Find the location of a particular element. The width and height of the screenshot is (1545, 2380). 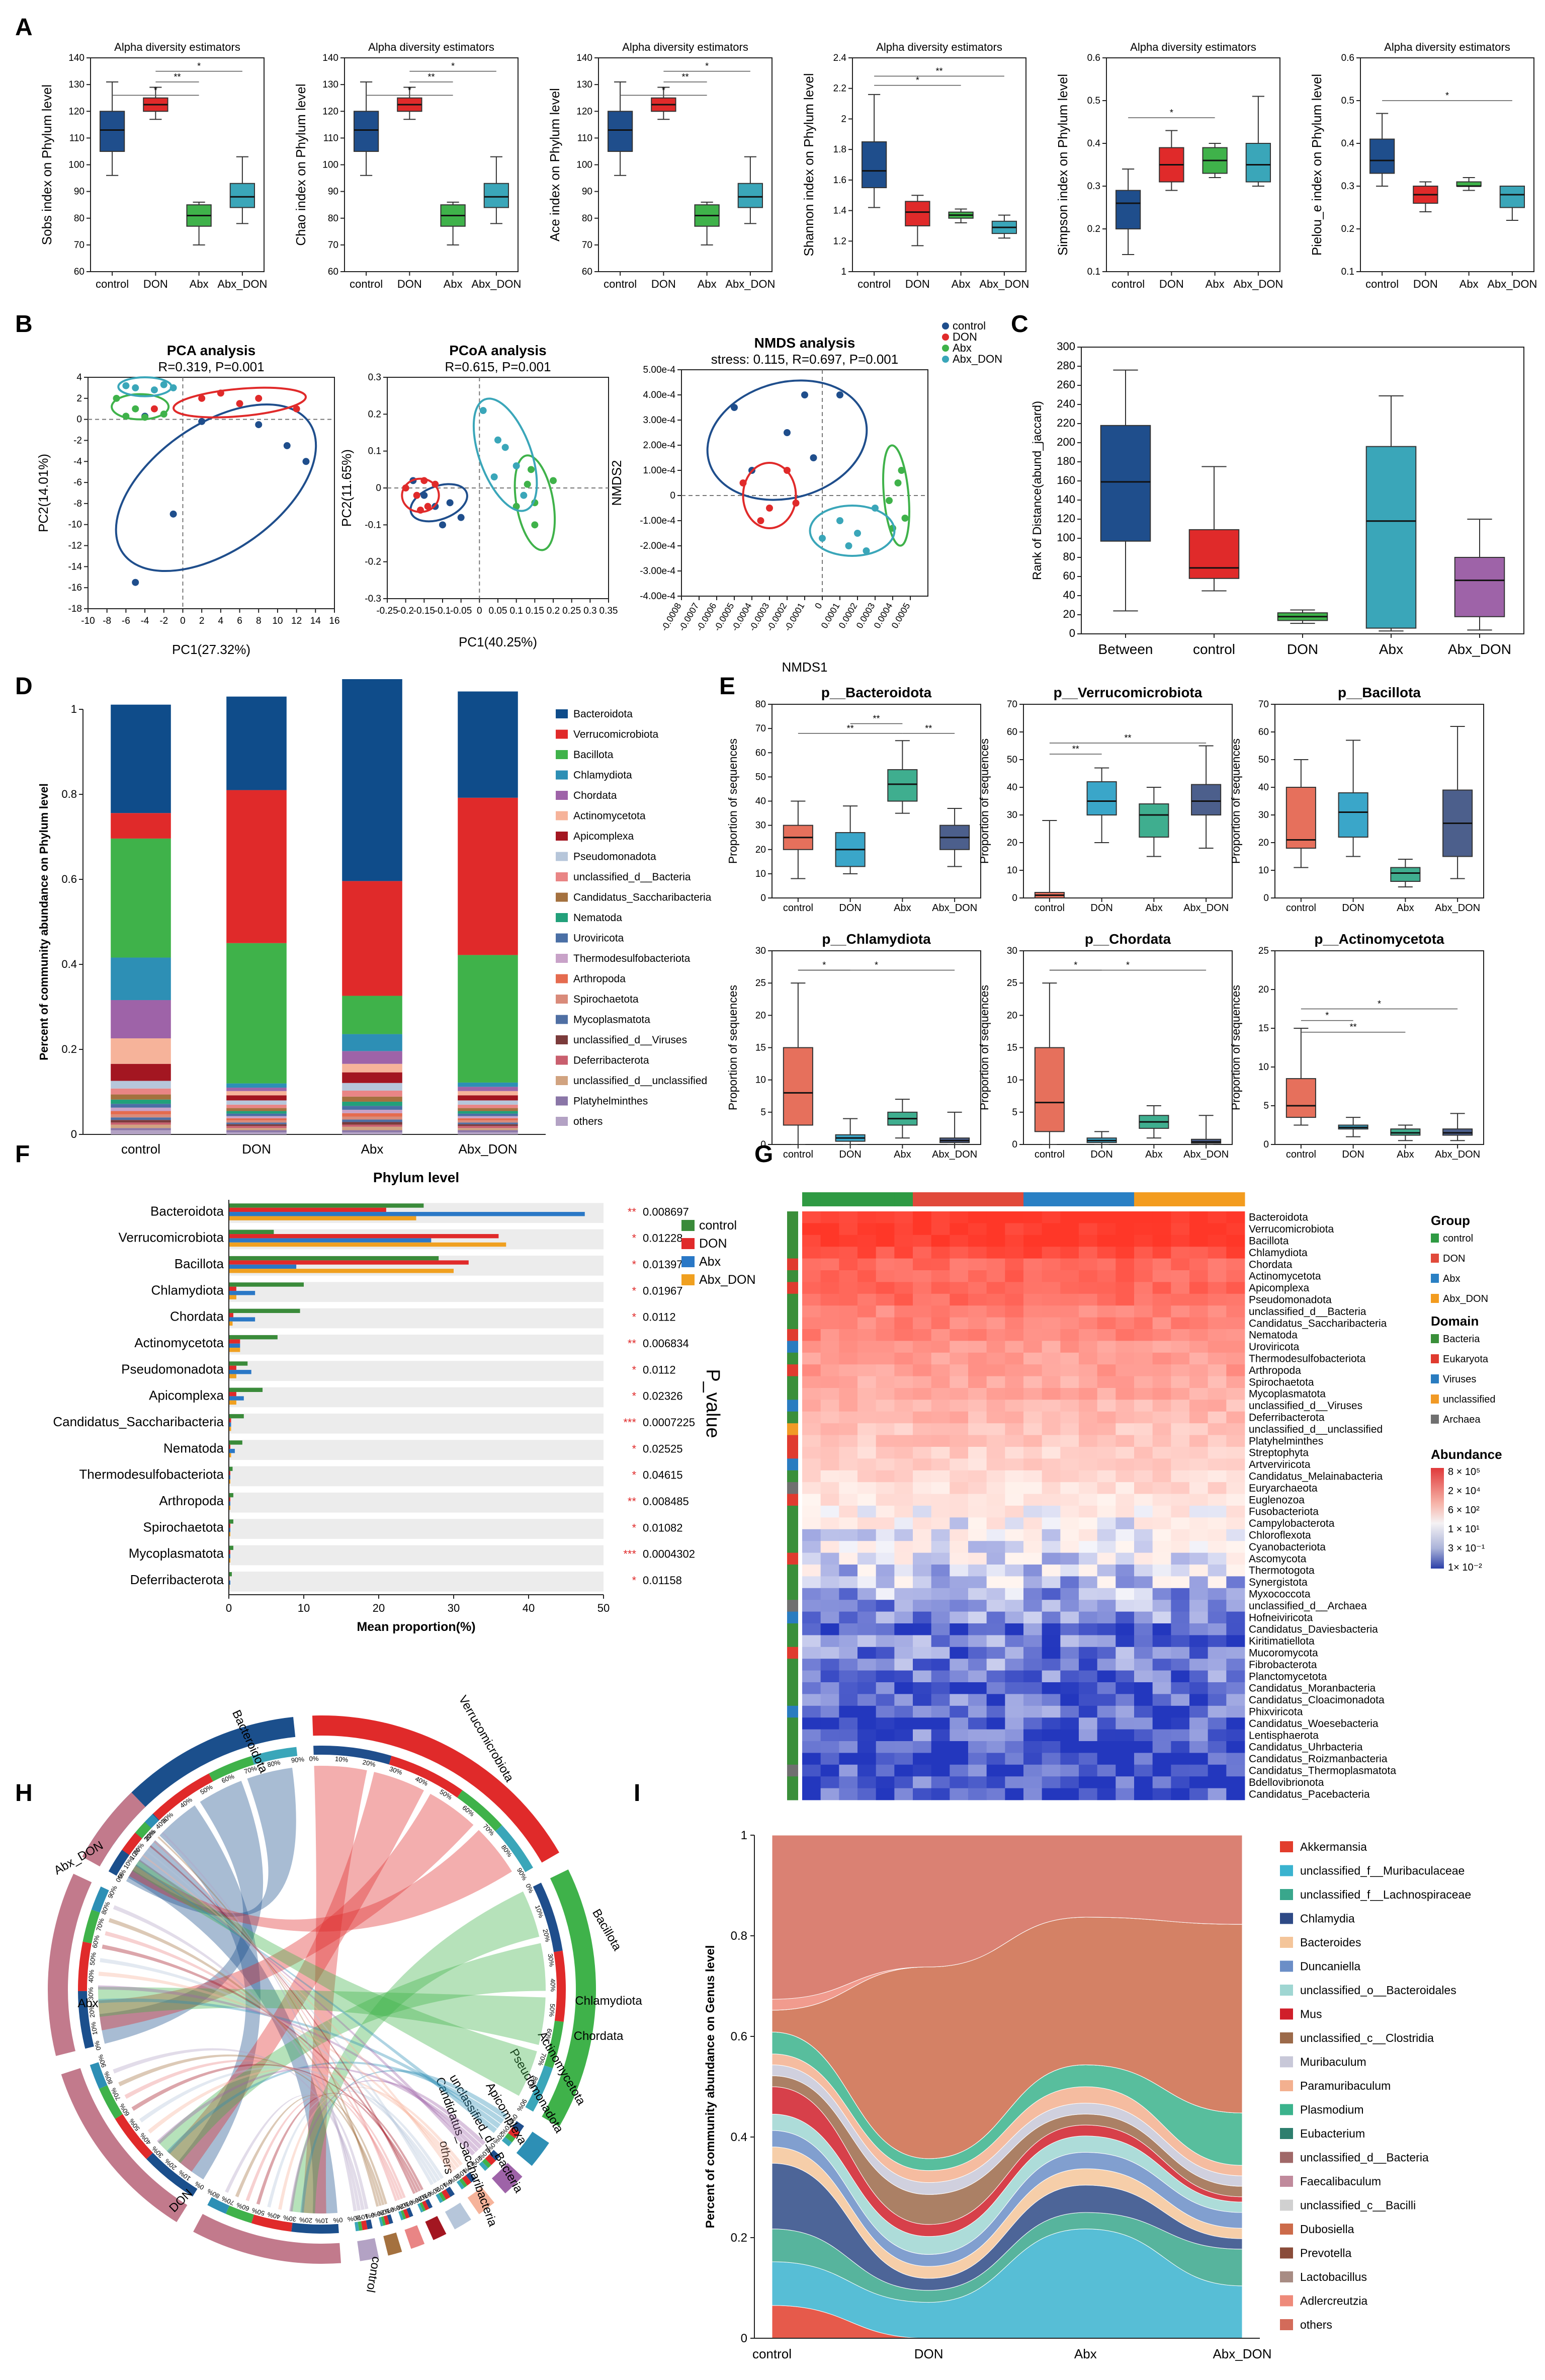

y-axis-label: PC2(14.01%) is located at coordinates (43, 493).